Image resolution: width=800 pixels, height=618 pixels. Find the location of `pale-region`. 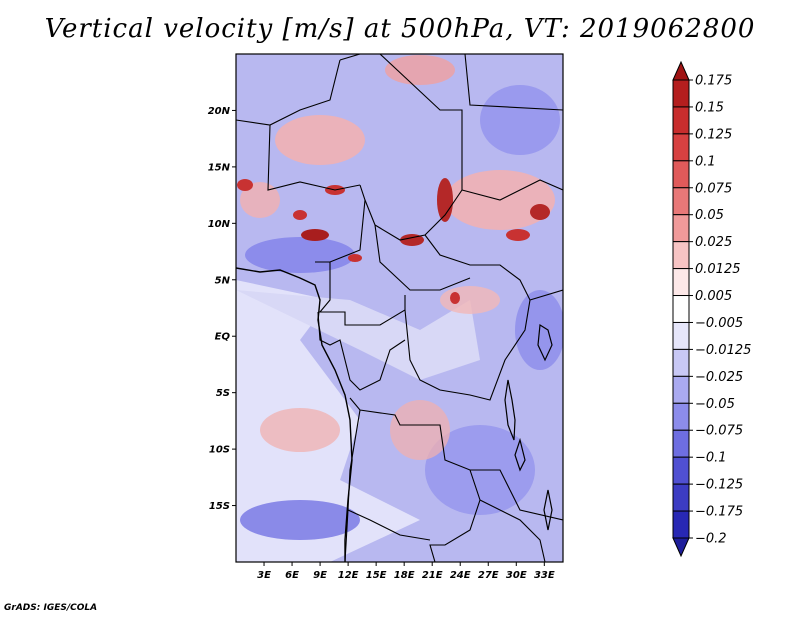

pale-region is located at coordinates (358, 335).